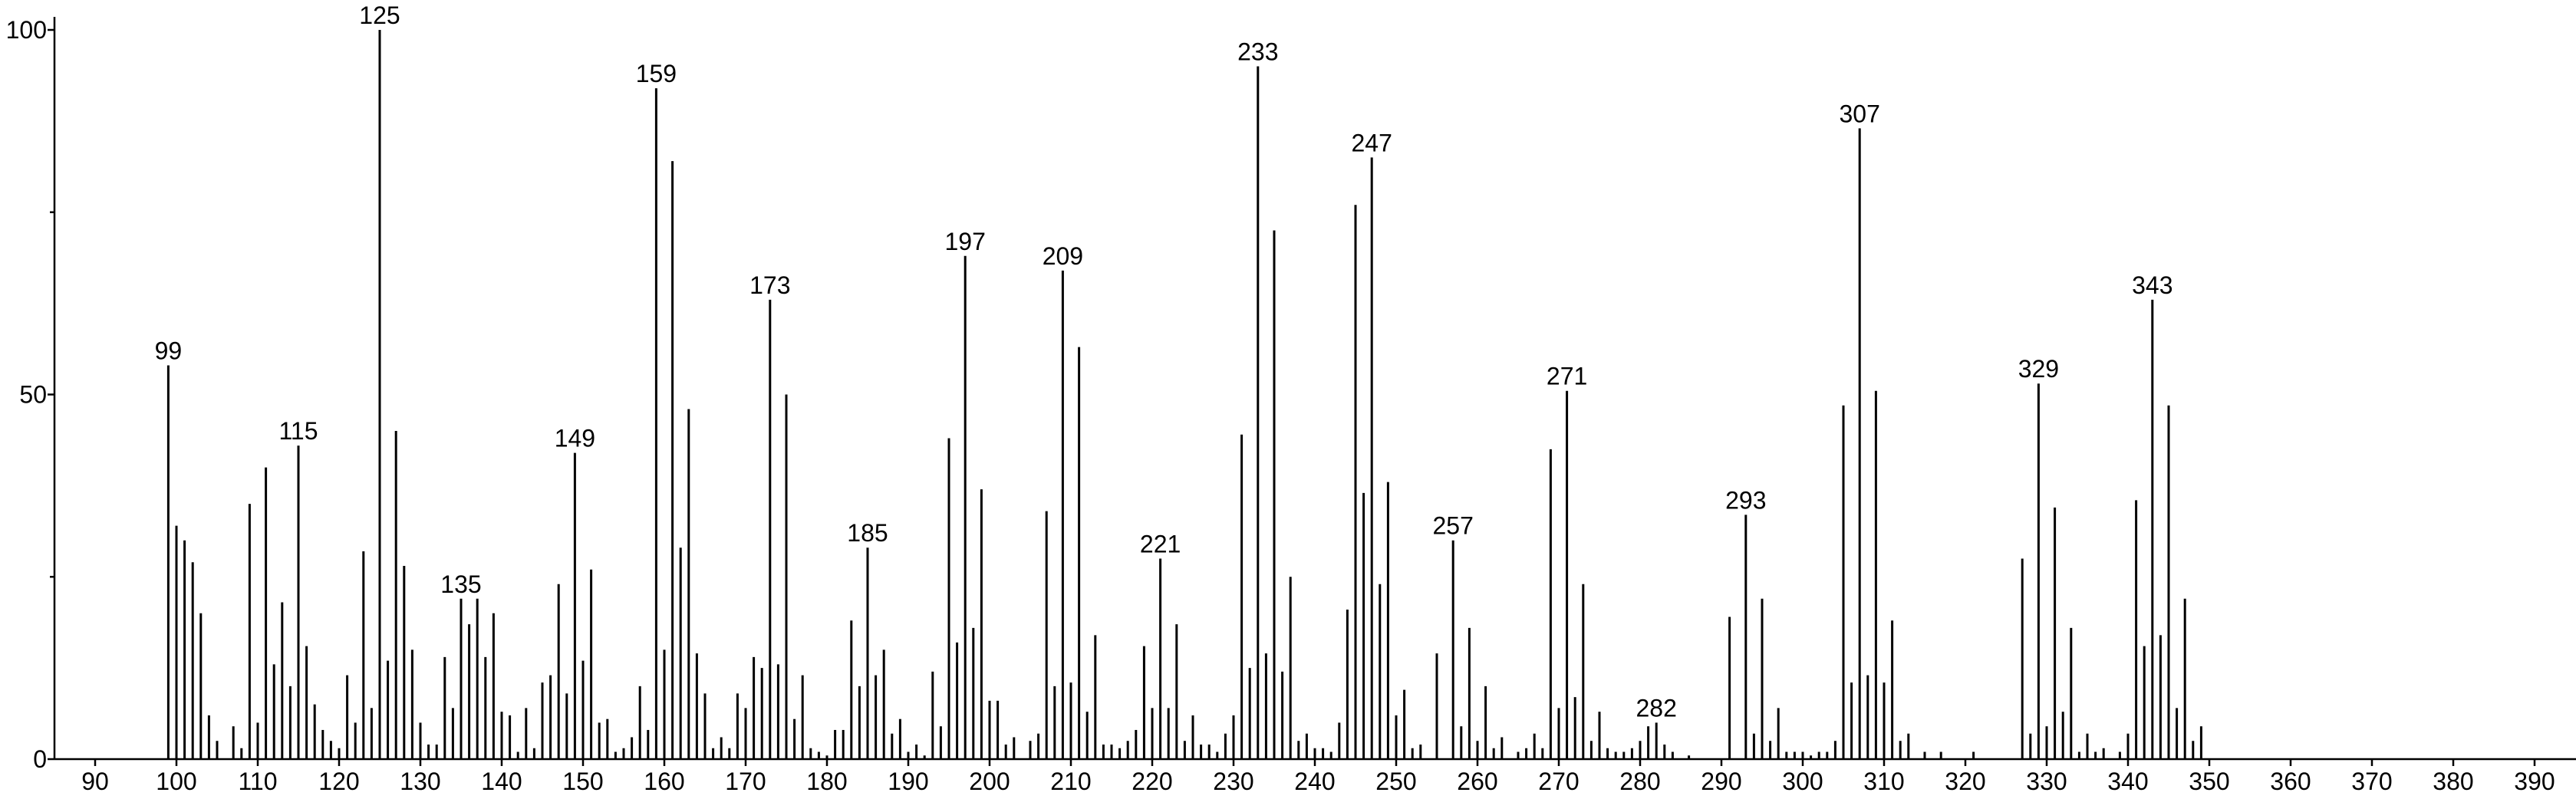 The image size is (2576, 799). Describe the element at coordinates (40, 759) in the screenshot. I see `y-tick-label: 0` at that location.